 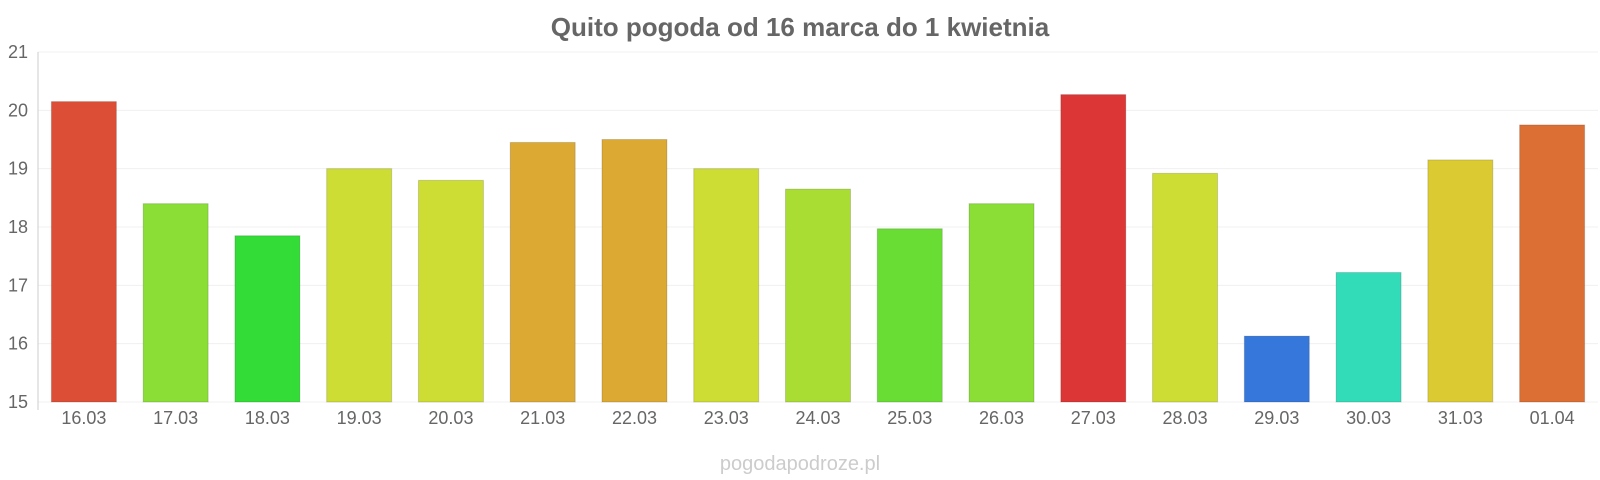 I want to click on bar-16.03, so click(x=83, y=252).